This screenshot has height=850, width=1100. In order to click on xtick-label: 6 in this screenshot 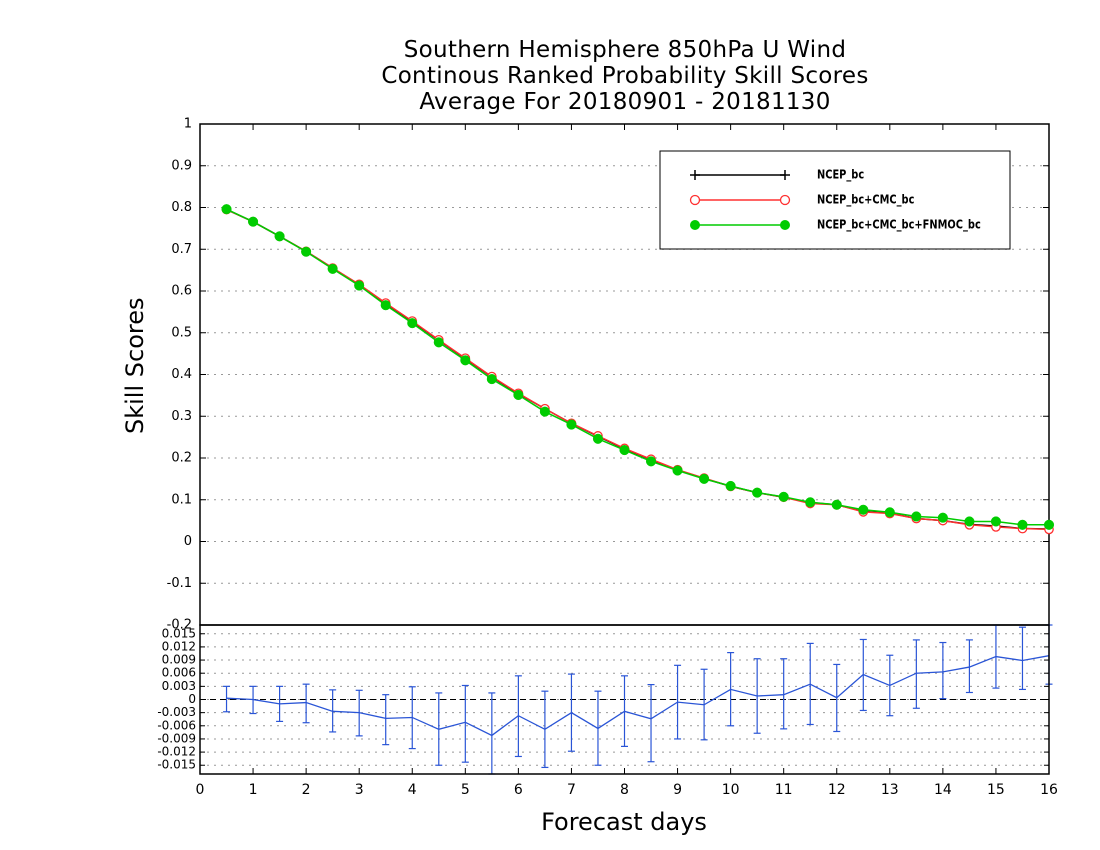, I will do `click(518, 790)`.